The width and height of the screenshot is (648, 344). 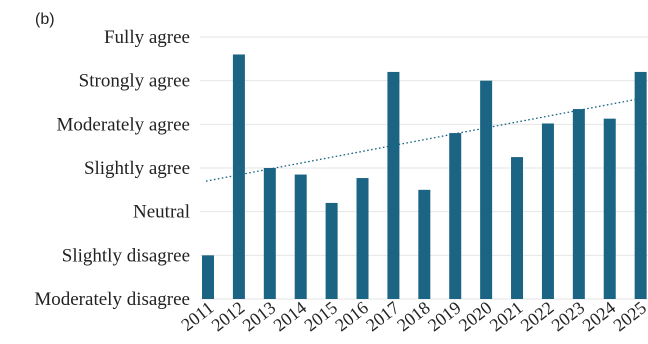 What do you see at coordinates (134, 81) in the screenshot?
I see `y-tick-label: Strongly agree` at bounding box center [134, 81].